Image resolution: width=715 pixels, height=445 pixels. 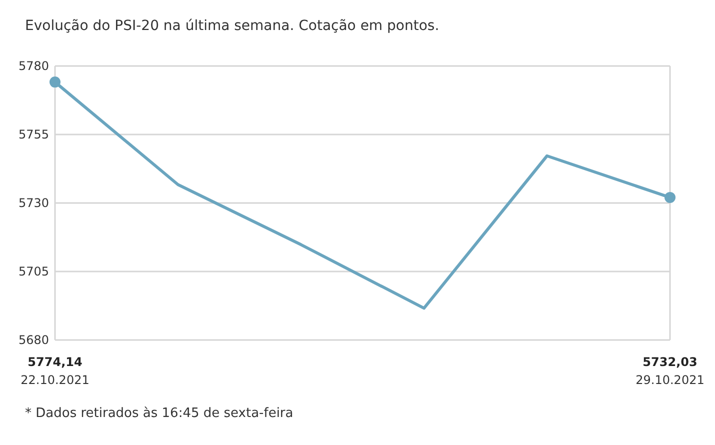 I want to click on y-tick-label: 5680, so click(x=33, y=340).